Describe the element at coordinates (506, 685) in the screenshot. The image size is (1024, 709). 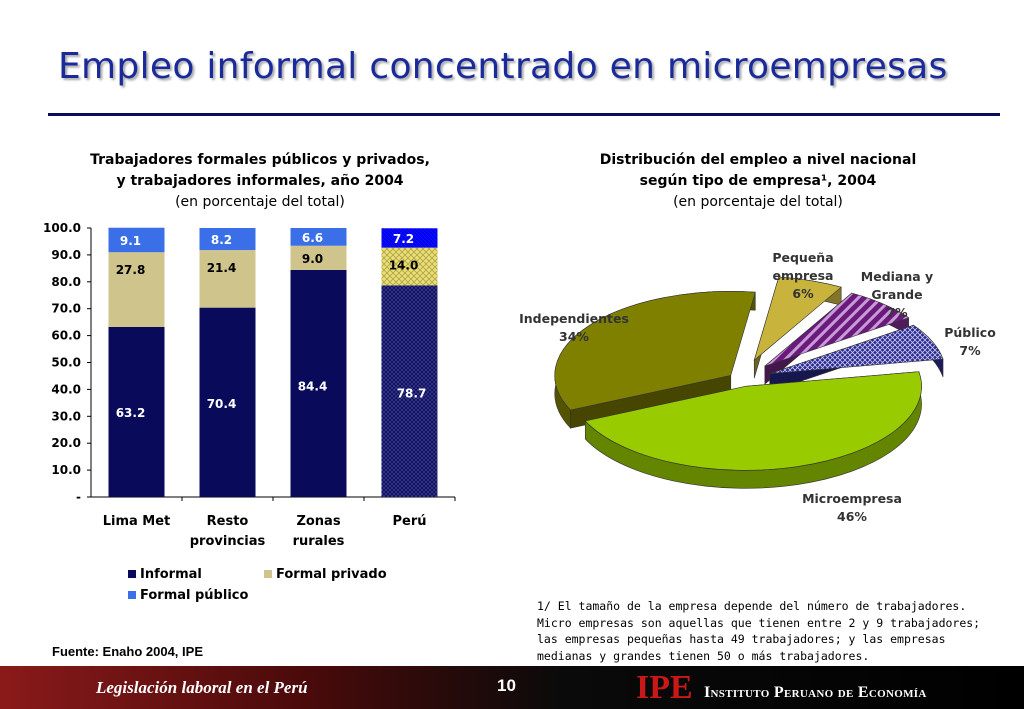
I see `page-number: 10` at that location.